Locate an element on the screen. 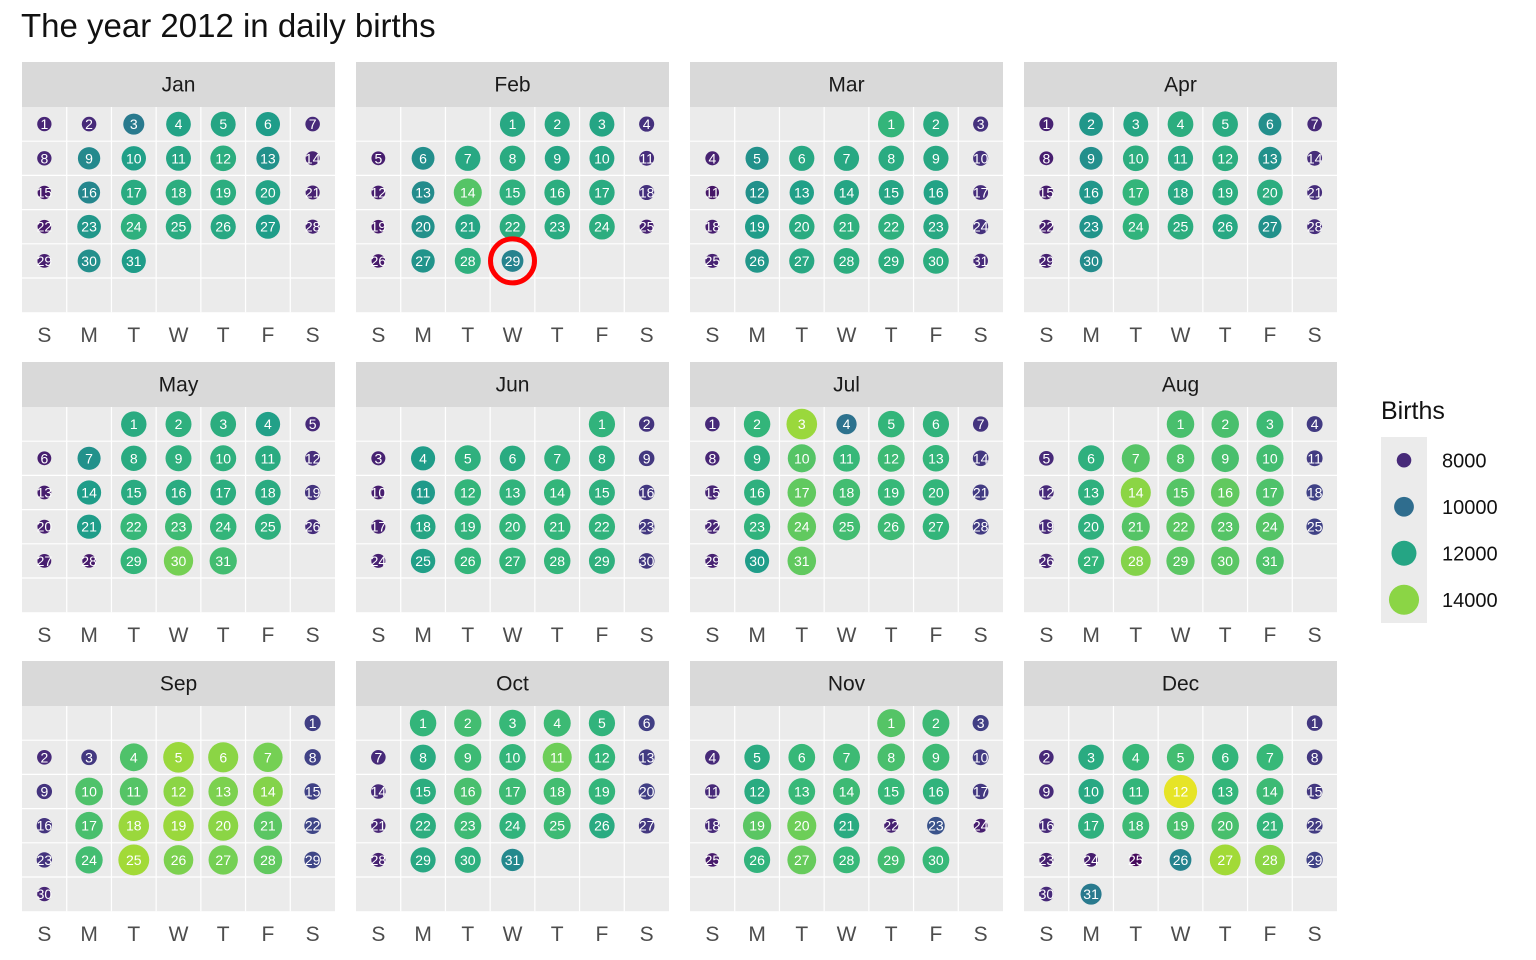 The height and width of the screenshot is (960, 1536). weekday-label: F is located at coordinates (268, 335).